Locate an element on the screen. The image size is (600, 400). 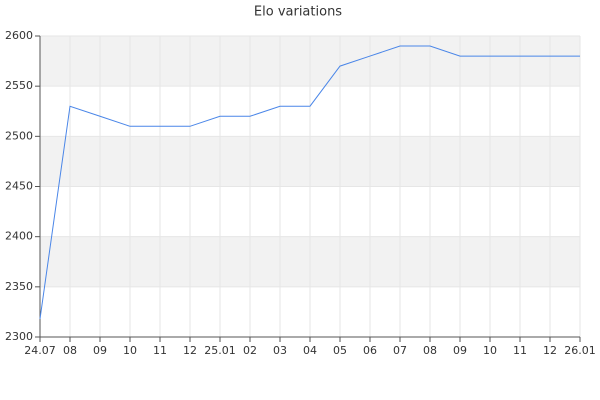
y-tick-label: 2300 is located at coordinates (19, 336).